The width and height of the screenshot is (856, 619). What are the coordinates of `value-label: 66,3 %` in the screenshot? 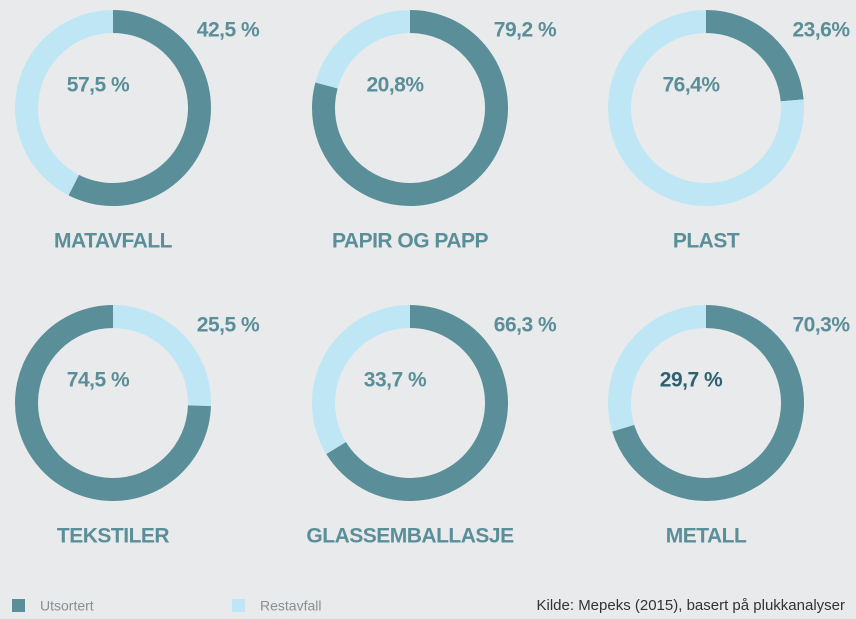 It's located at (525, 325).